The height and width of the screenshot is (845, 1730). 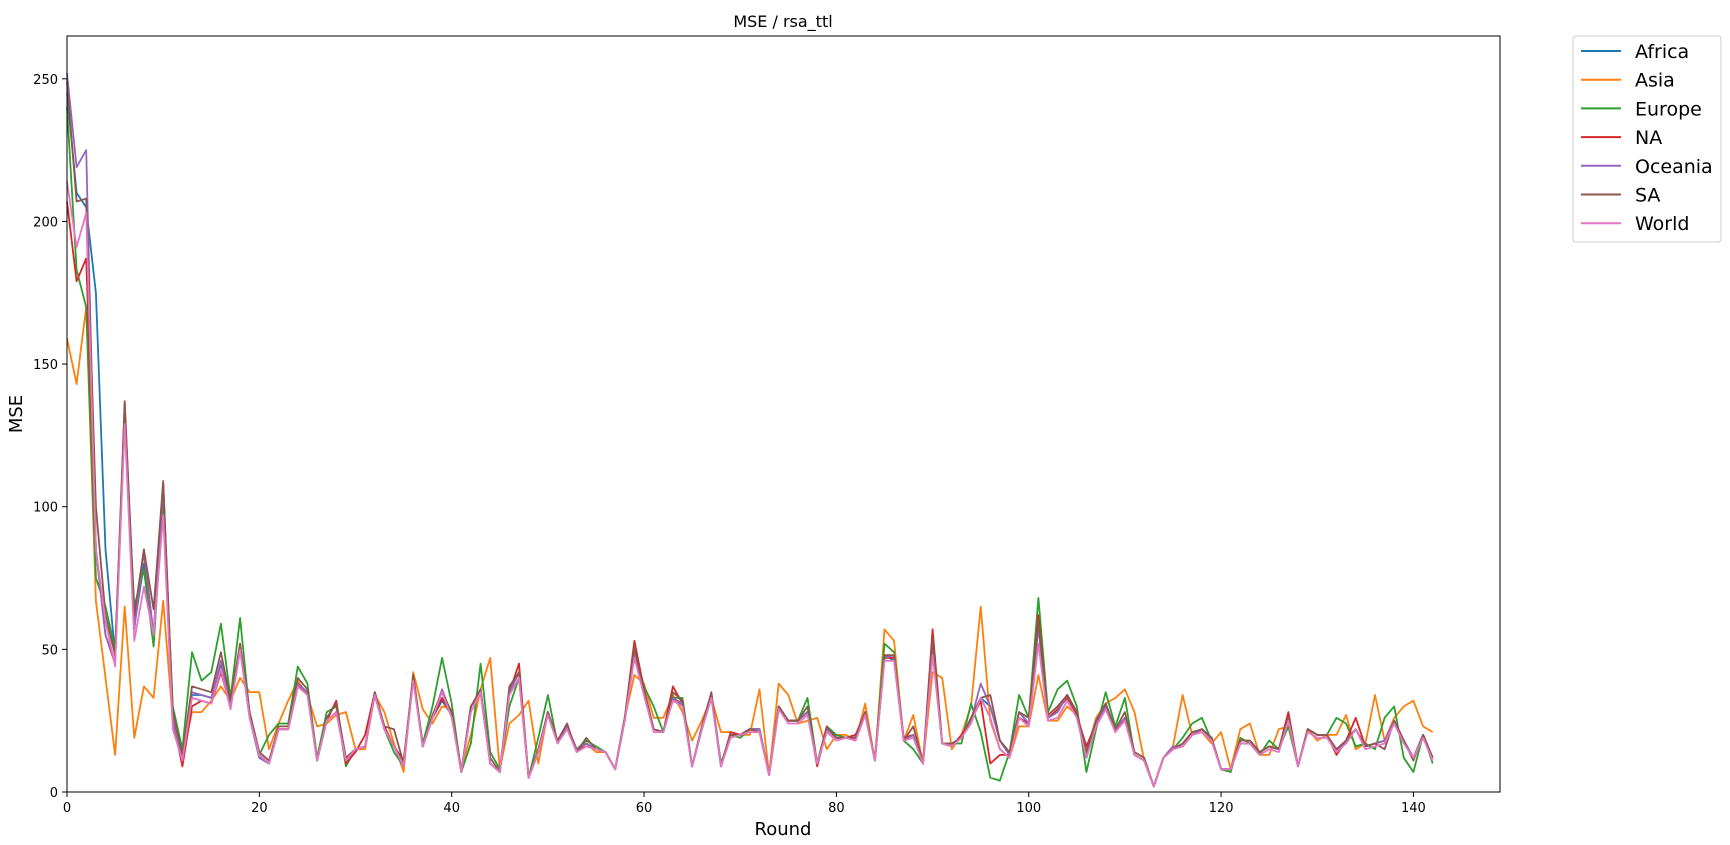 I want to click on x-axis-ticks: 0 20 40 60 80 100 120 140, so click(x=744, y=804).